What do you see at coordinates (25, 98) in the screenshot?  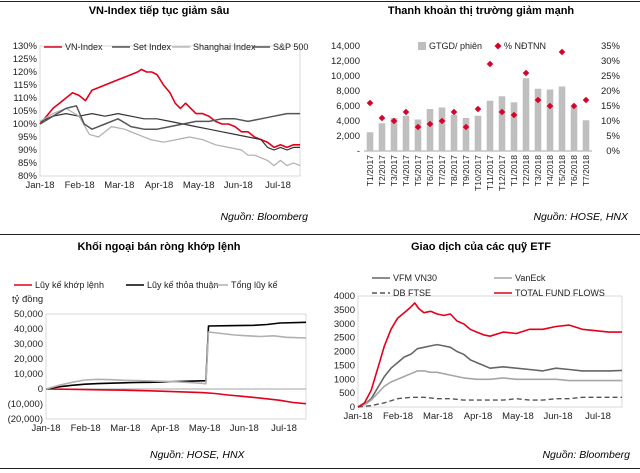 I see `y-tick-label: 110%` at bounding box center [25, 98].